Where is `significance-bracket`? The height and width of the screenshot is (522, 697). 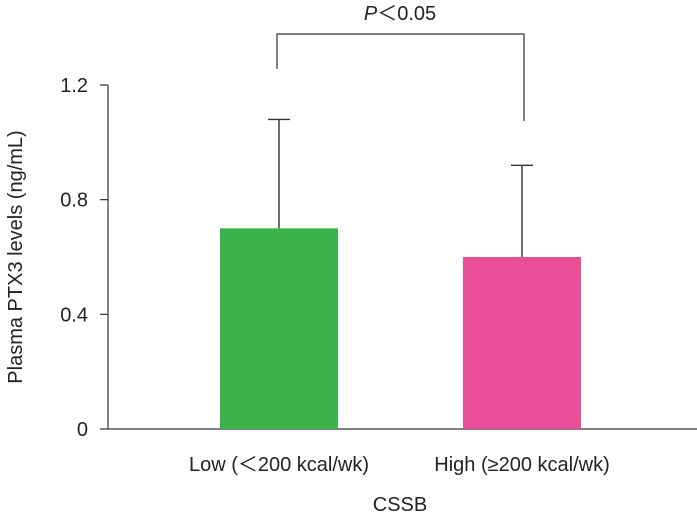
significance-bracket is located at coordinates (400, 77).